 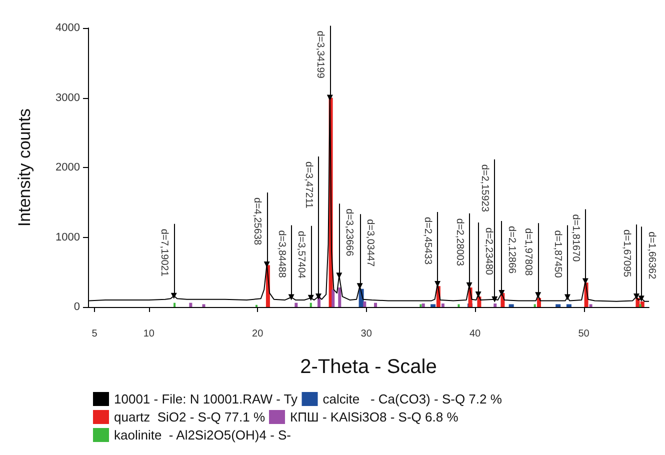 What do you see at coordinates (528, 252) in the screenshot?
I see `annotation: d=1,97808` at bounding box center [528, 252].